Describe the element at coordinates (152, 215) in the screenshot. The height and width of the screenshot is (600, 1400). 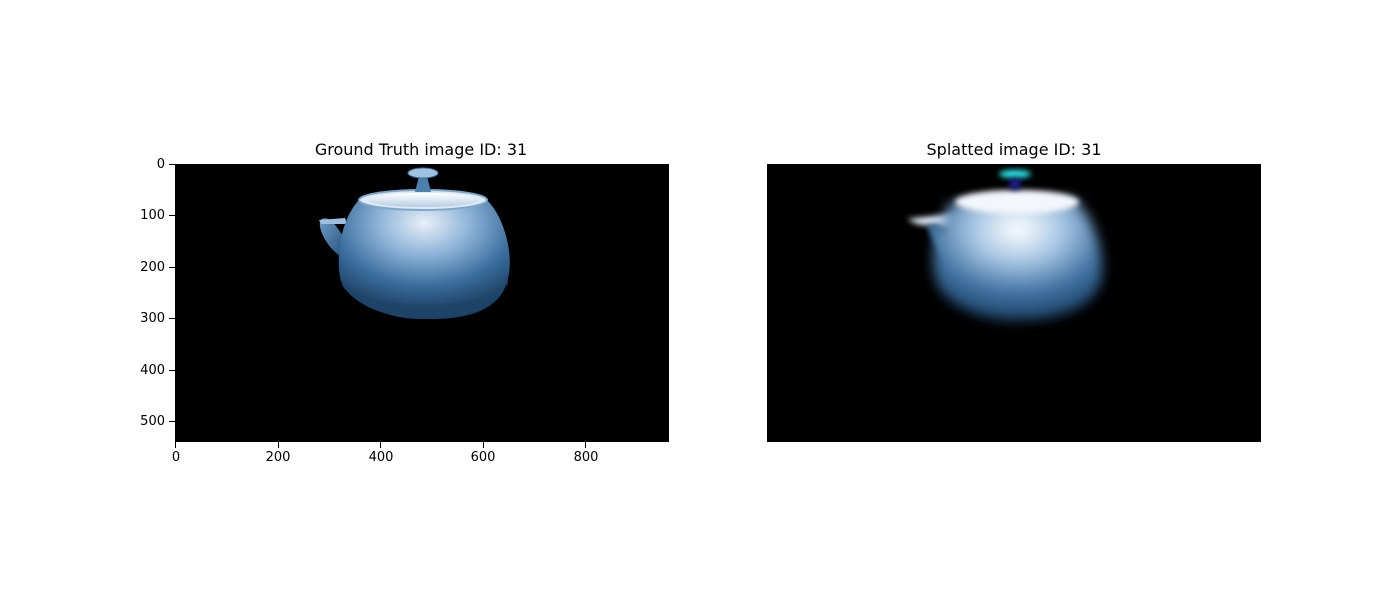
I see `y-tick-100: 100` at that location.